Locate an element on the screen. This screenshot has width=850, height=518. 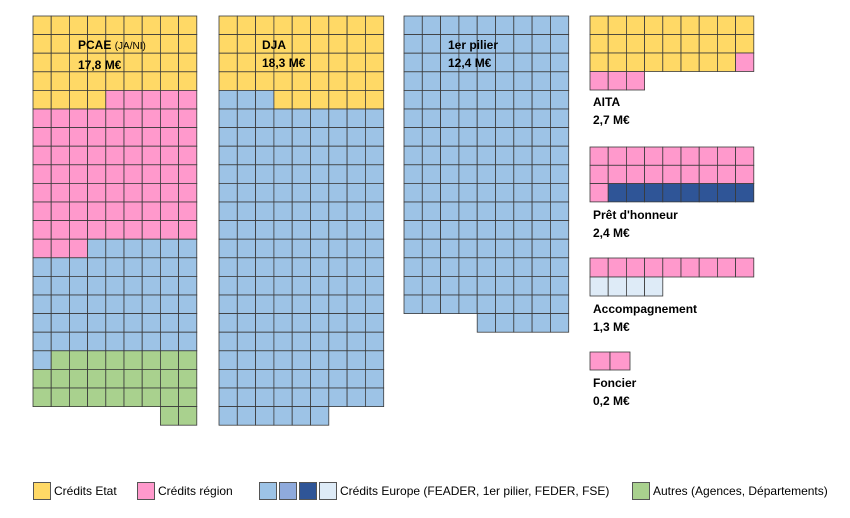
block-foncier is located at coordinates (610, 361).